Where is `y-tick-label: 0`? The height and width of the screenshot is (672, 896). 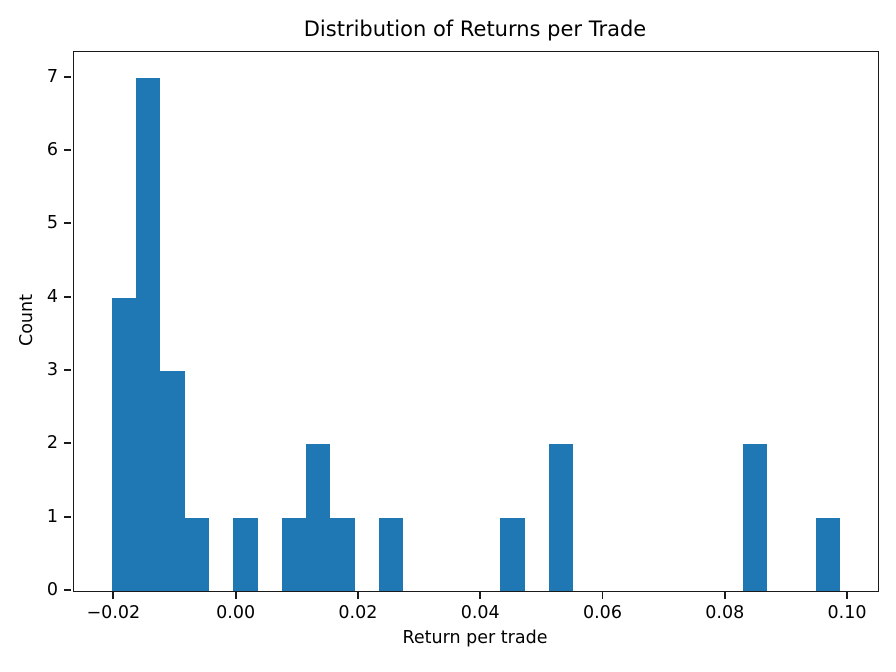
y-tick-label: 0 is located at coordinates (52, 590).